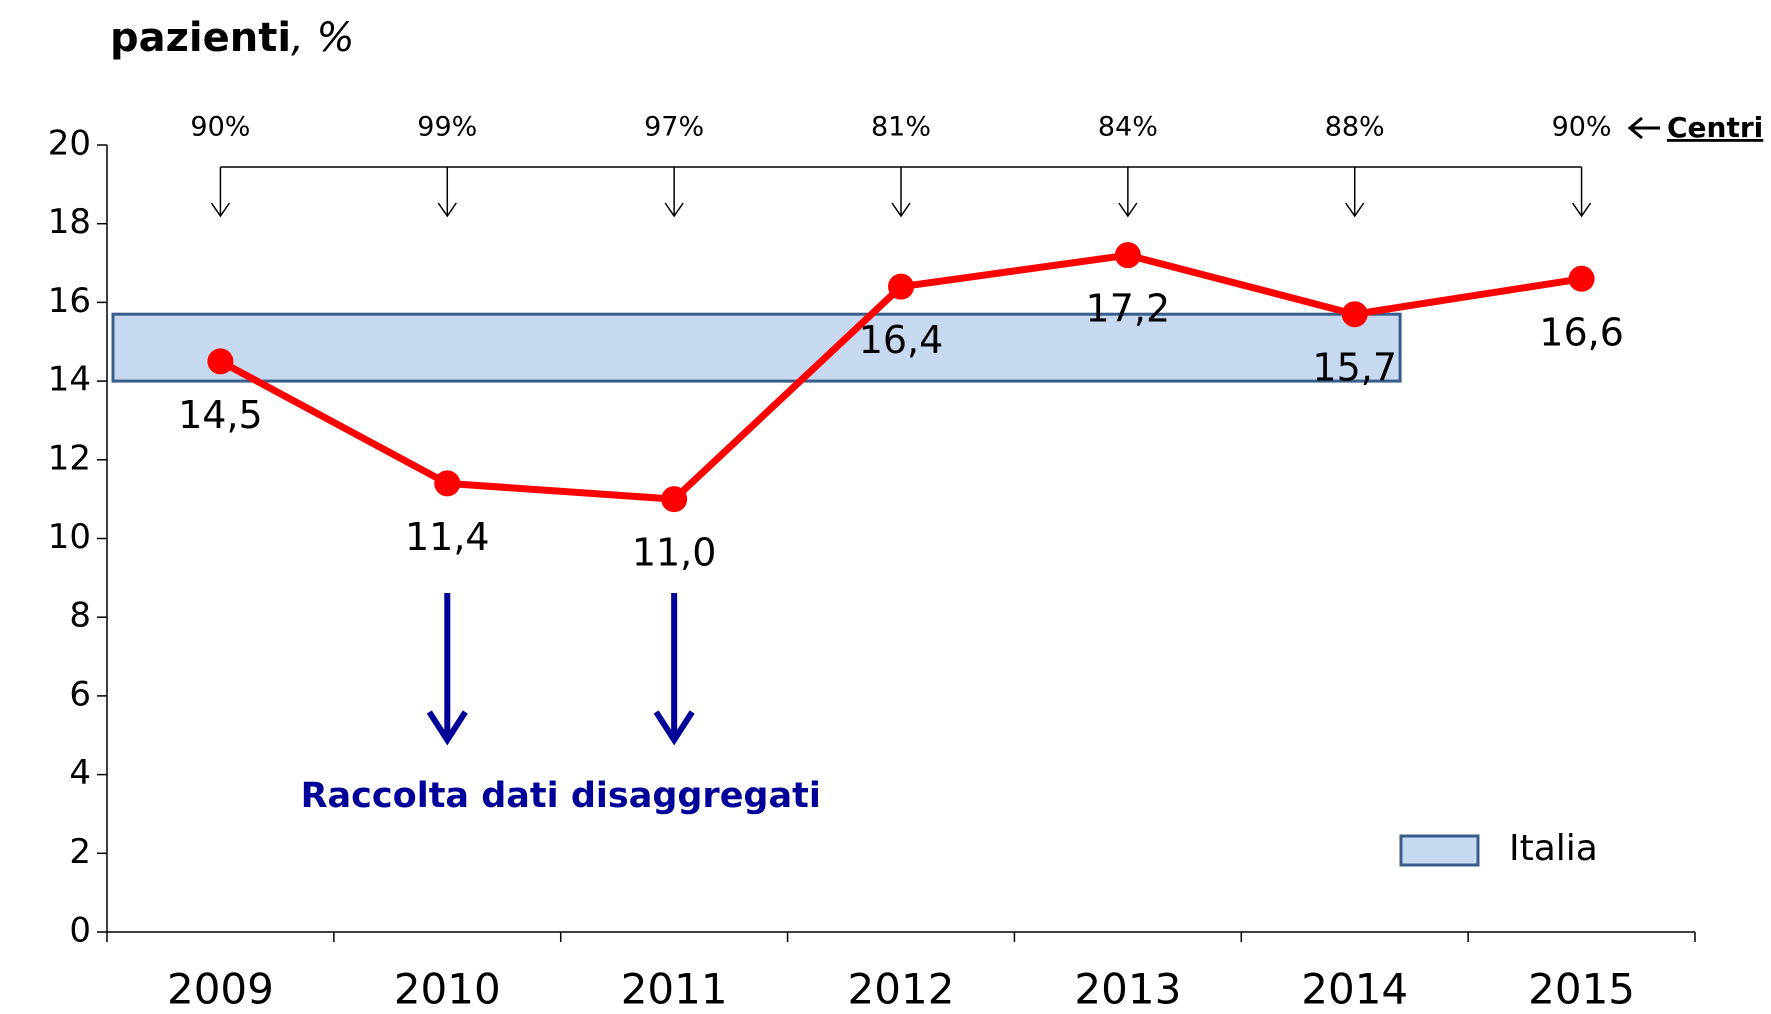 Image resolution: width=1771 pixels, height=1014 pixels. I want to click on y-tick-label: 18, so click(69, 222).